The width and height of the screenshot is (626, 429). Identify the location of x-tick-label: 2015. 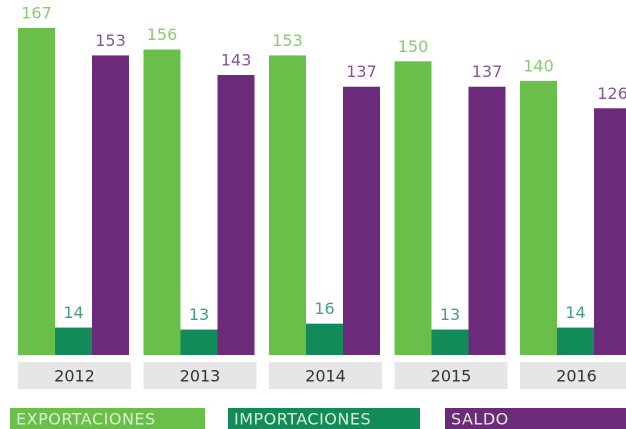
(451, 376).